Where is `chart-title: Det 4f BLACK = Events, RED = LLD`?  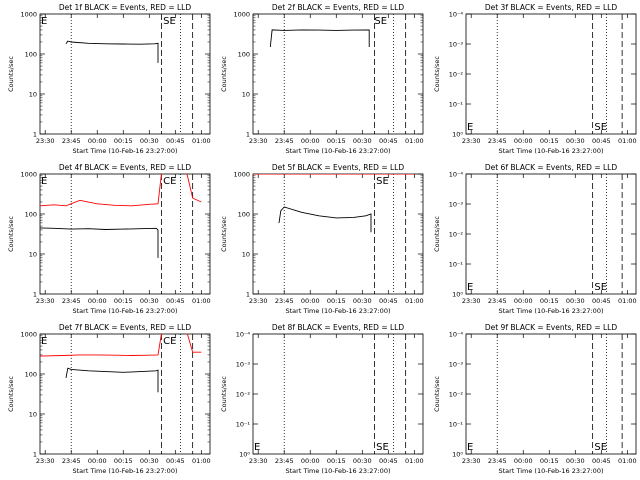 chart-title: Det 4f BLACK = Events, RED = LLD is located at coordinates (125, 167).